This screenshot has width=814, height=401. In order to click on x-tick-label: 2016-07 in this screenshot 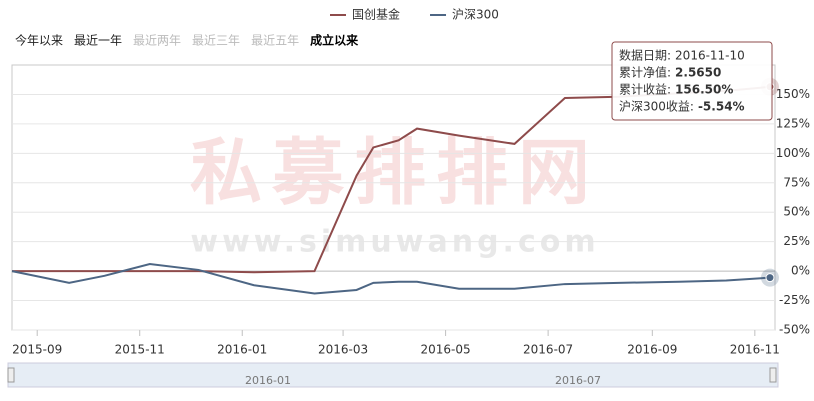, I will do `click(548, 350)`.